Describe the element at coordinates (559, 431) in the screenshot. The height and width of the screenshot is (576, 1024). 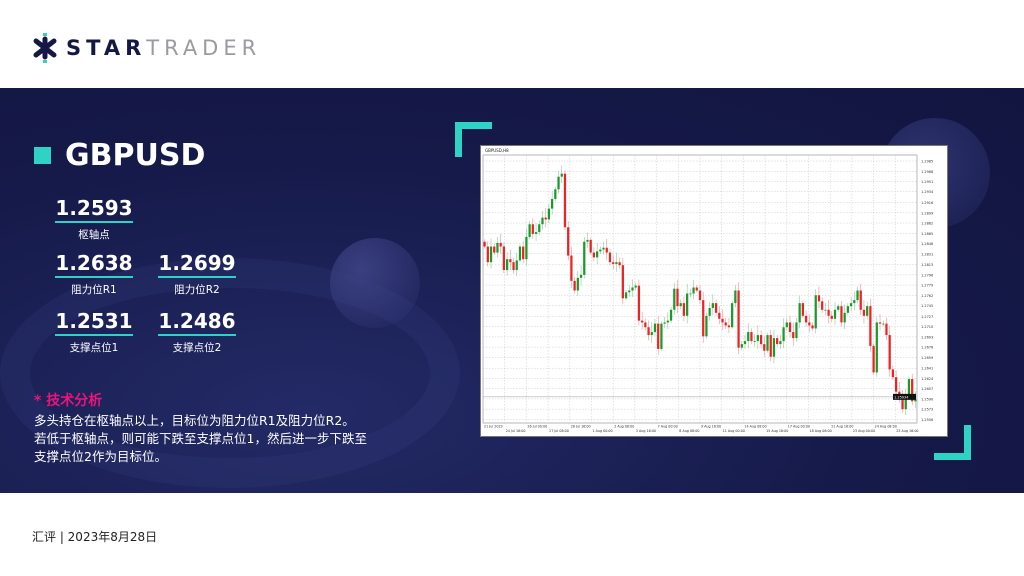
I see `x-tick-label: 27 Jul 08:00` at that location.